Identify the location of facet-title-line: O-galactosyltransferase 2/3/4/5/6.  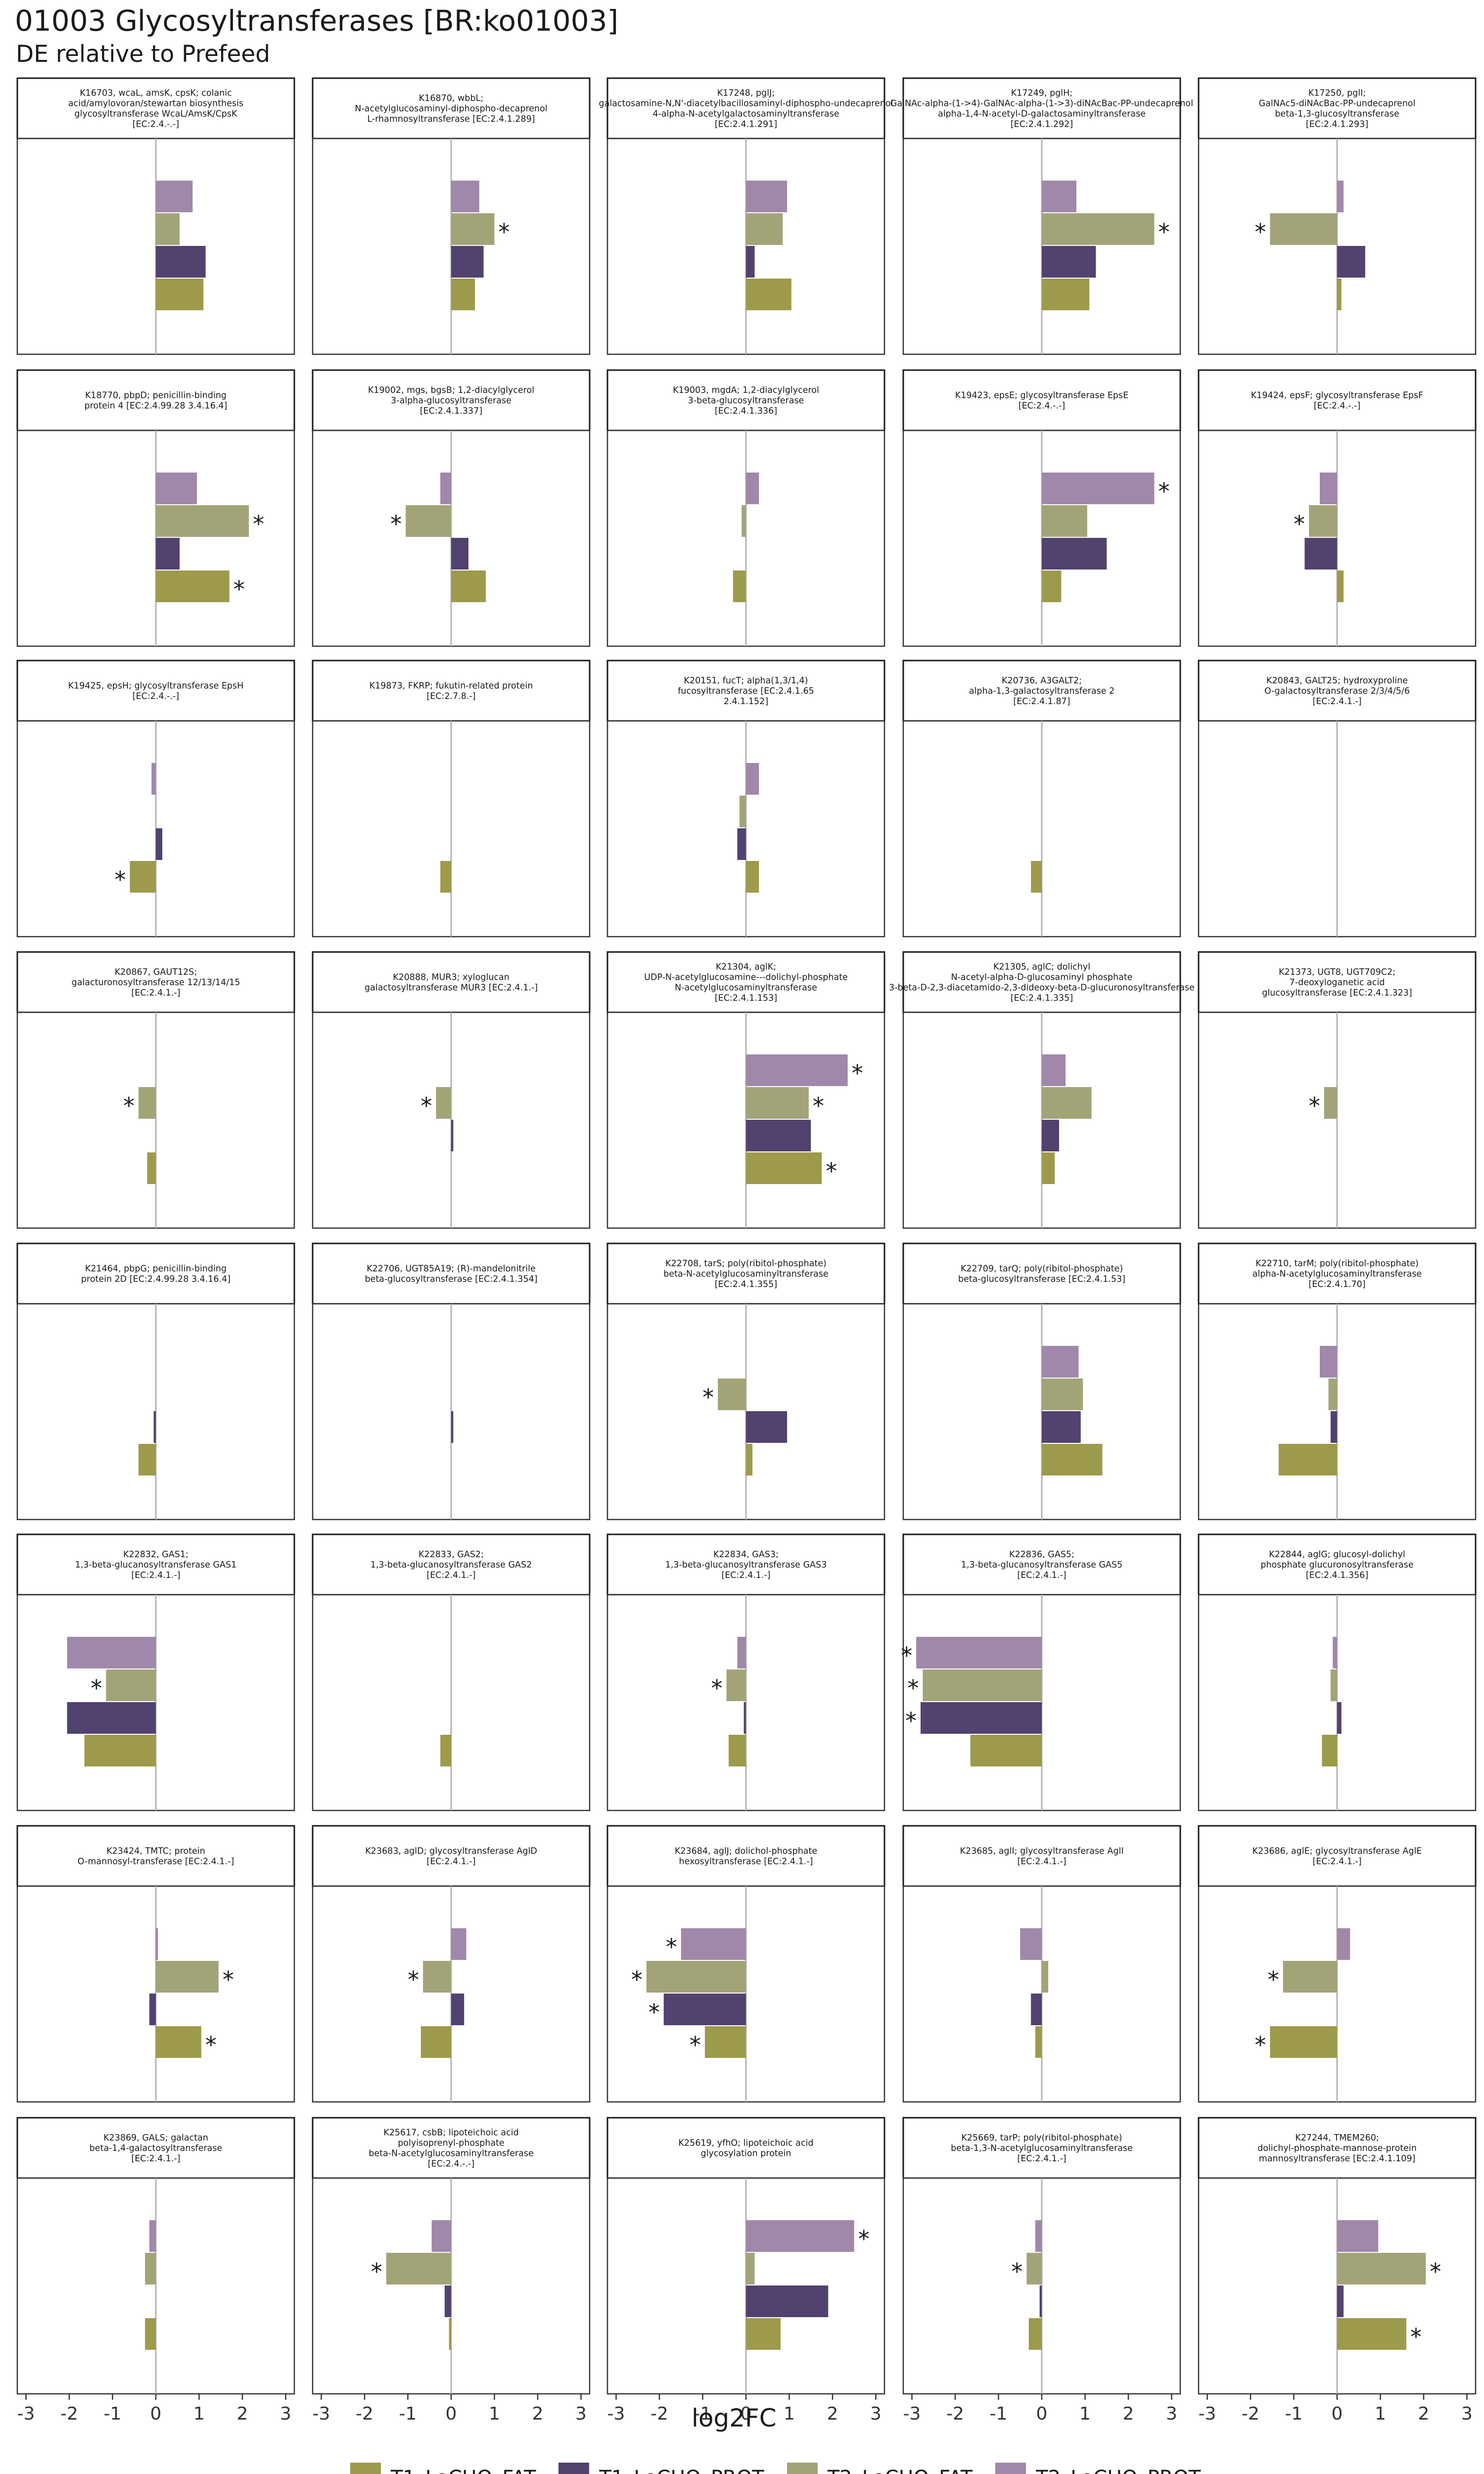
(1337, 691).